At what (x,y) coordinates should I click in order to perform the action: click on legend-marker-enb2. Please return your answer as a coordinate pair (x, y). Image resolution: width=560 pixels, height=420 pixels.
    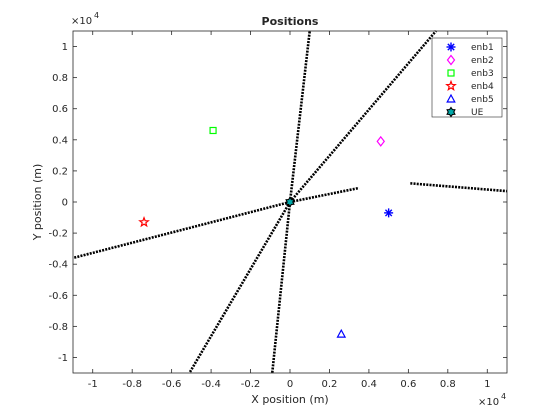
    Looking at the image, I should click on (451, 60).